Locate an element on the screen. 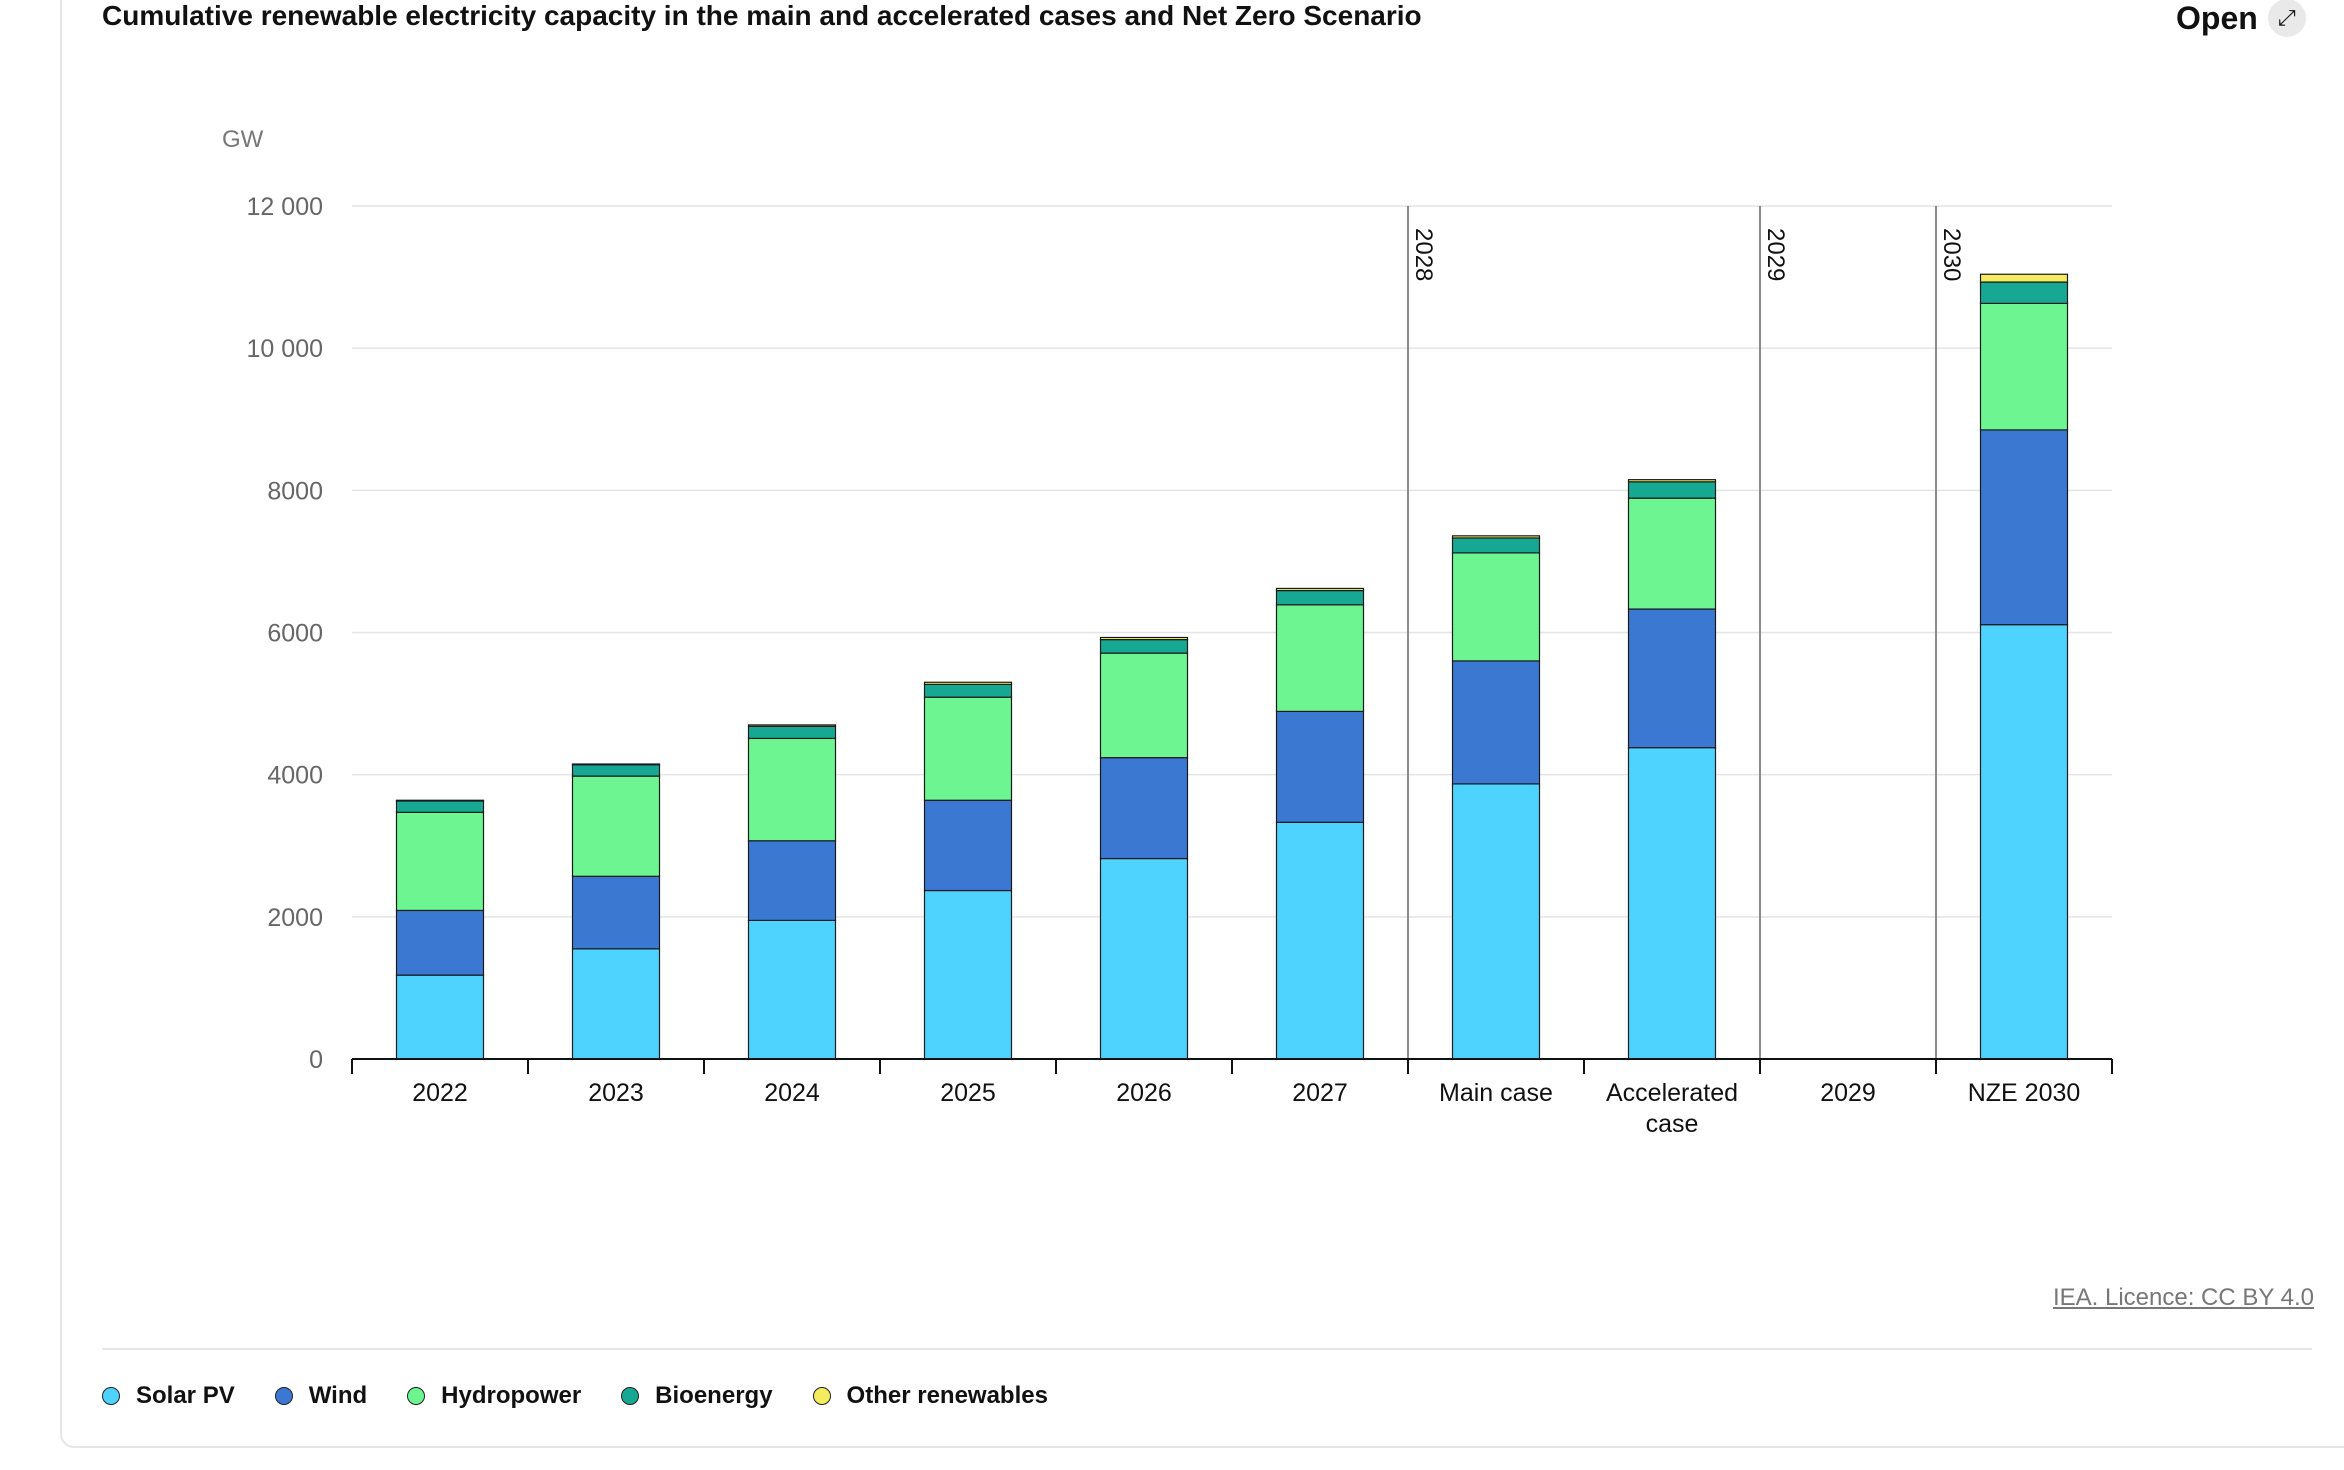  legend-item: Solar PV is located at coordinates (168, 1396).